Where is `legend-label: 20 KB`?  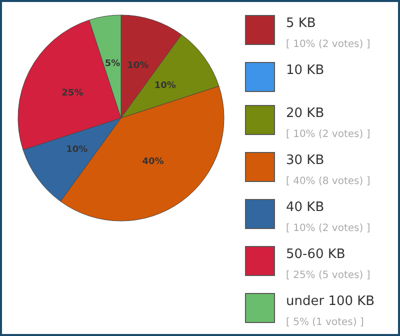
legend-label: 20 KB is located at coordinates (306, 113).